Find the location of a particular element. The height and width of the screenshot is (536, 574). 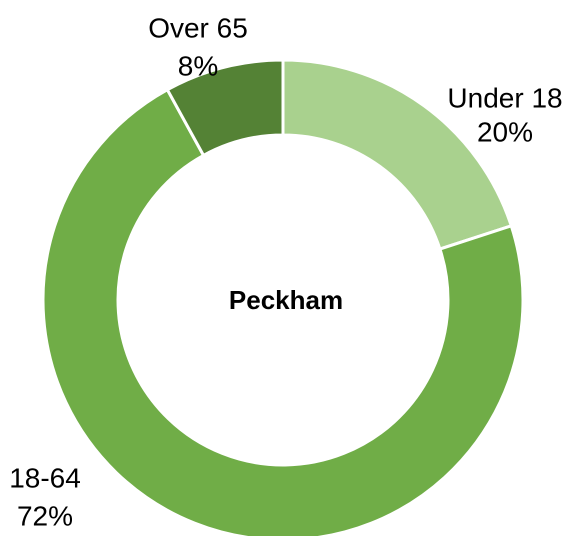

value-label: 8% is located at coordinates (198, 65).